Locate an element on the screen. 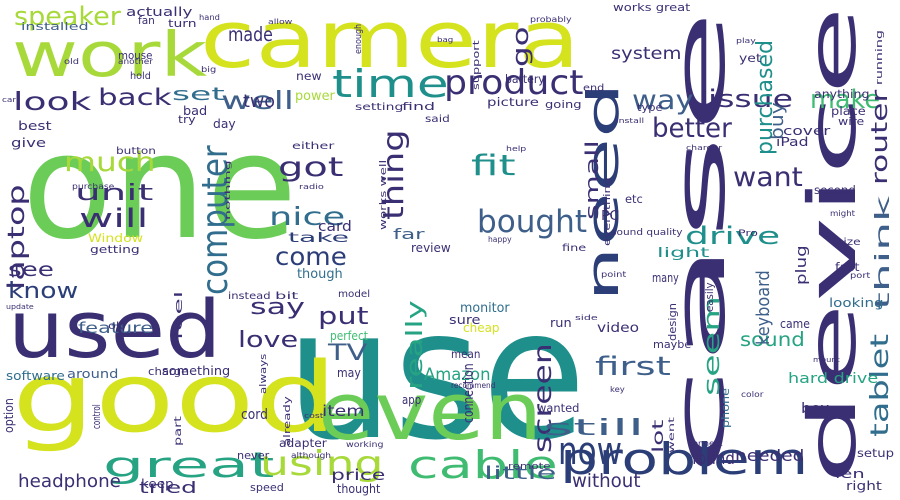 The width and height of the screenshot is (900, 500). word-app: app is located at coordinates (412, 400).